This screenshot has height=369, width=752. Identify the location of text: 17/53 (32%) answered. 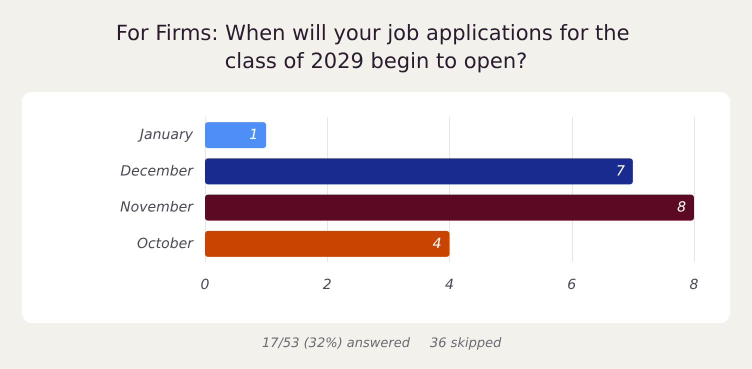
(336, 343).